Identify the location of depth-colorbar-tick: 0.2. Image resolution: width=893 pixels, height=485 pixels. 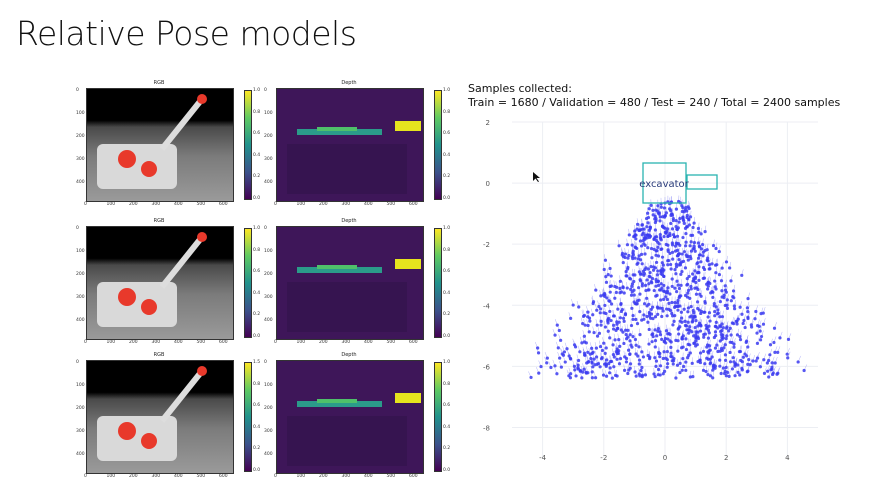
(447, 448).